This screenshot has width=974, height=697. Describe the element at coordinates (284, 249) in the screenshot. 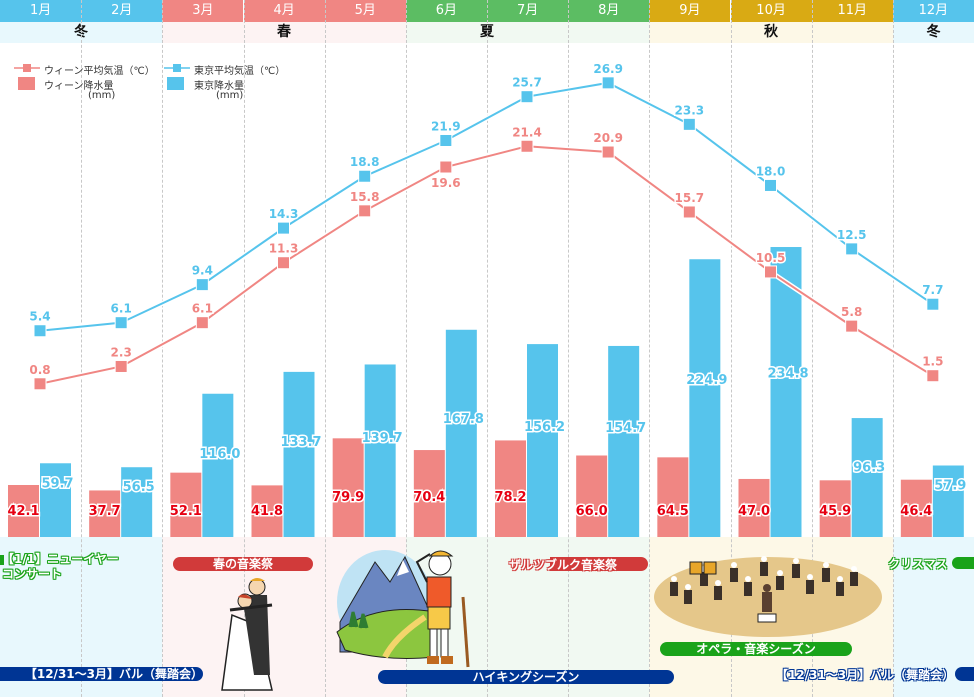

I see `vienna-temp-value-label: 11.3` at that location.